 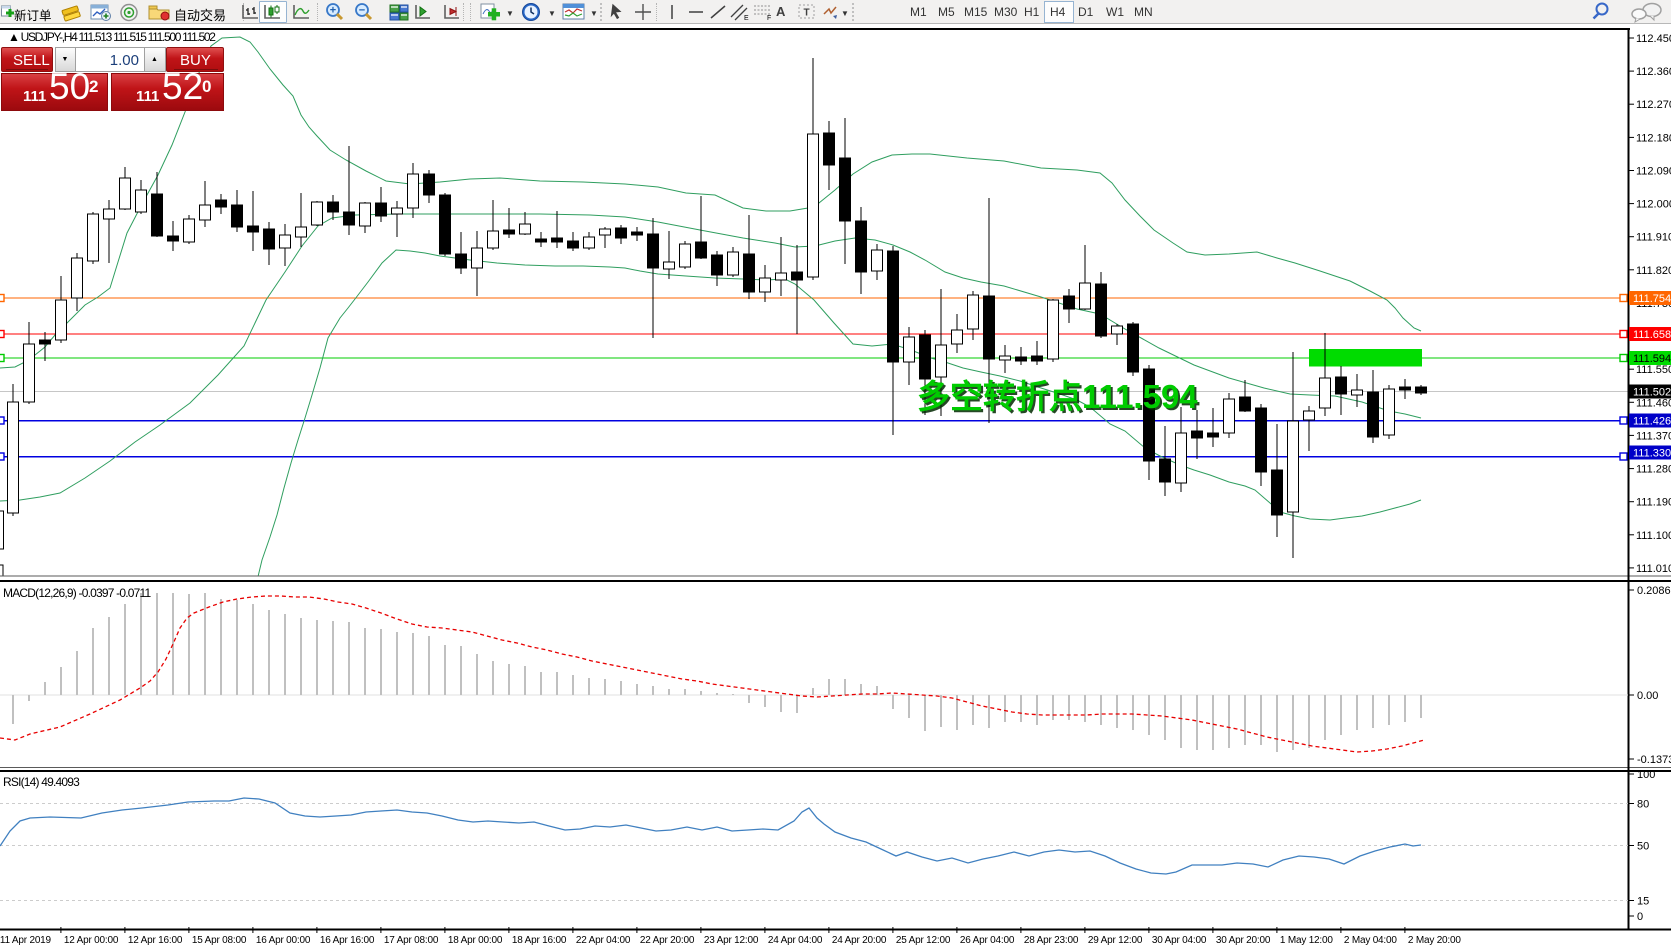 What do you see at coordinates (41, 782) in the screenshot?
I see `svg-text: RSI(14) 49.4093` at bounding box center [41, 782].